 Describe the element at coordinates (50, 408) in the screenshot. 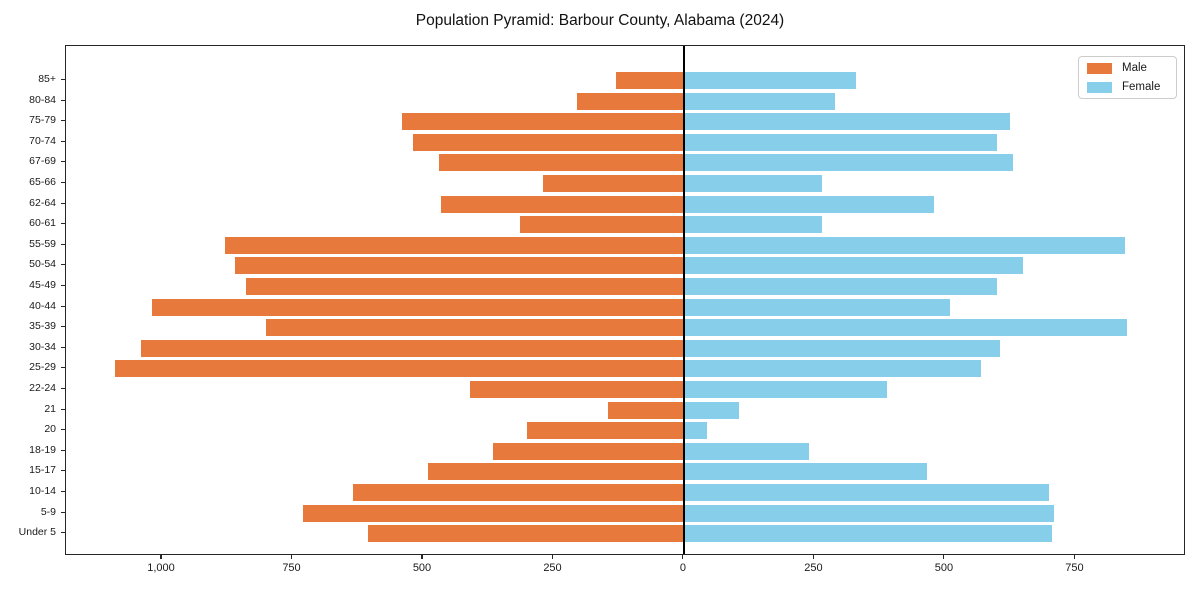

I see `y-tick-label-21: 21` at that location.